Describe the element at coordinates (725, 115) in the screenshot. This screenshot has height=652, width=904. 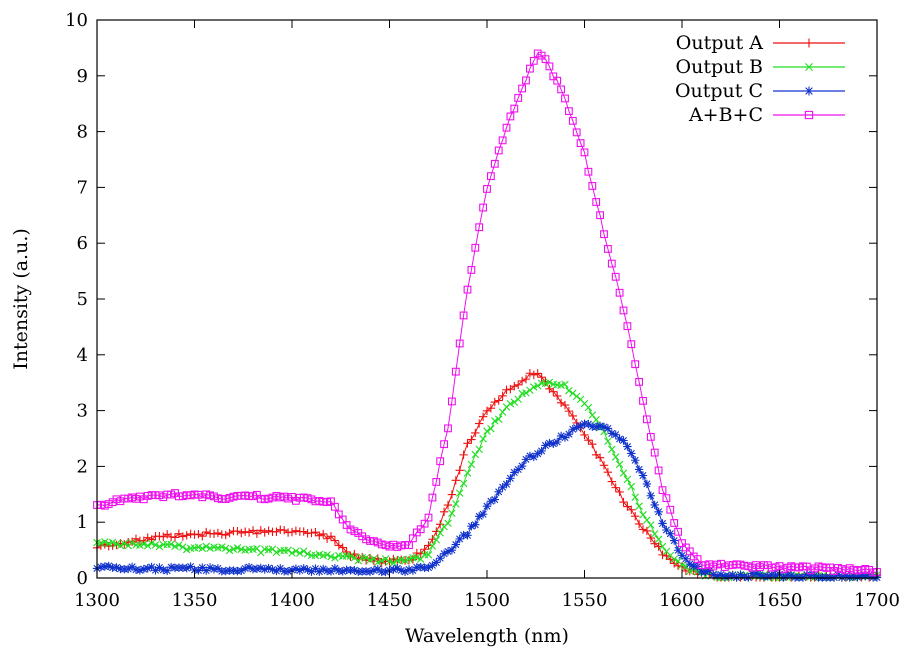
I see `legend-label: A+B+C` at that location.